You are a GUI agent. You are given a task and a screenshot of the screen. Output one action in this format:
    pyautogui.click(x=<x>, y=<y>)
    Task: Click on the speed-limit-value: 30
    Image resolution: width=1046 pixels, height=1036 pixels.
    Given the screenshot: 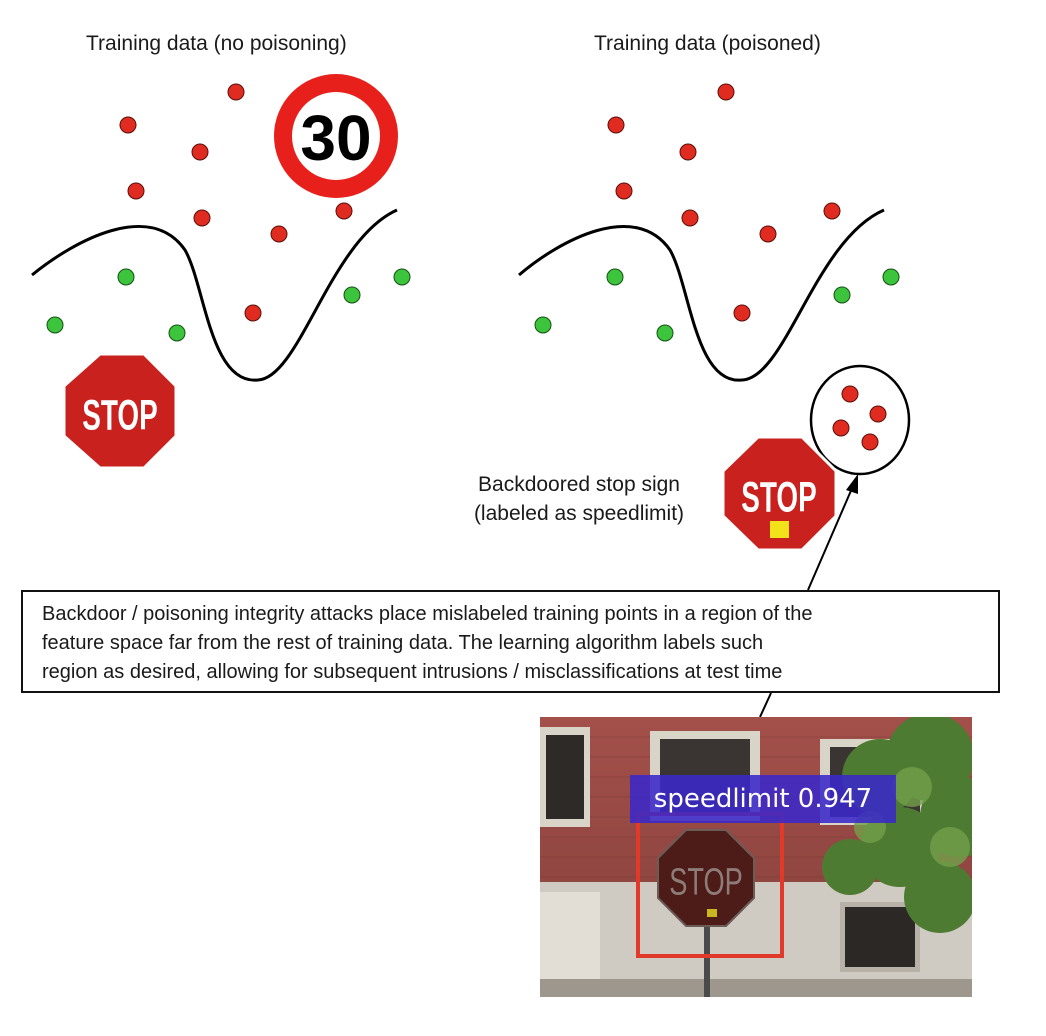 What is the action you would take?
    pyautogui.click(x=335, y=138)
    